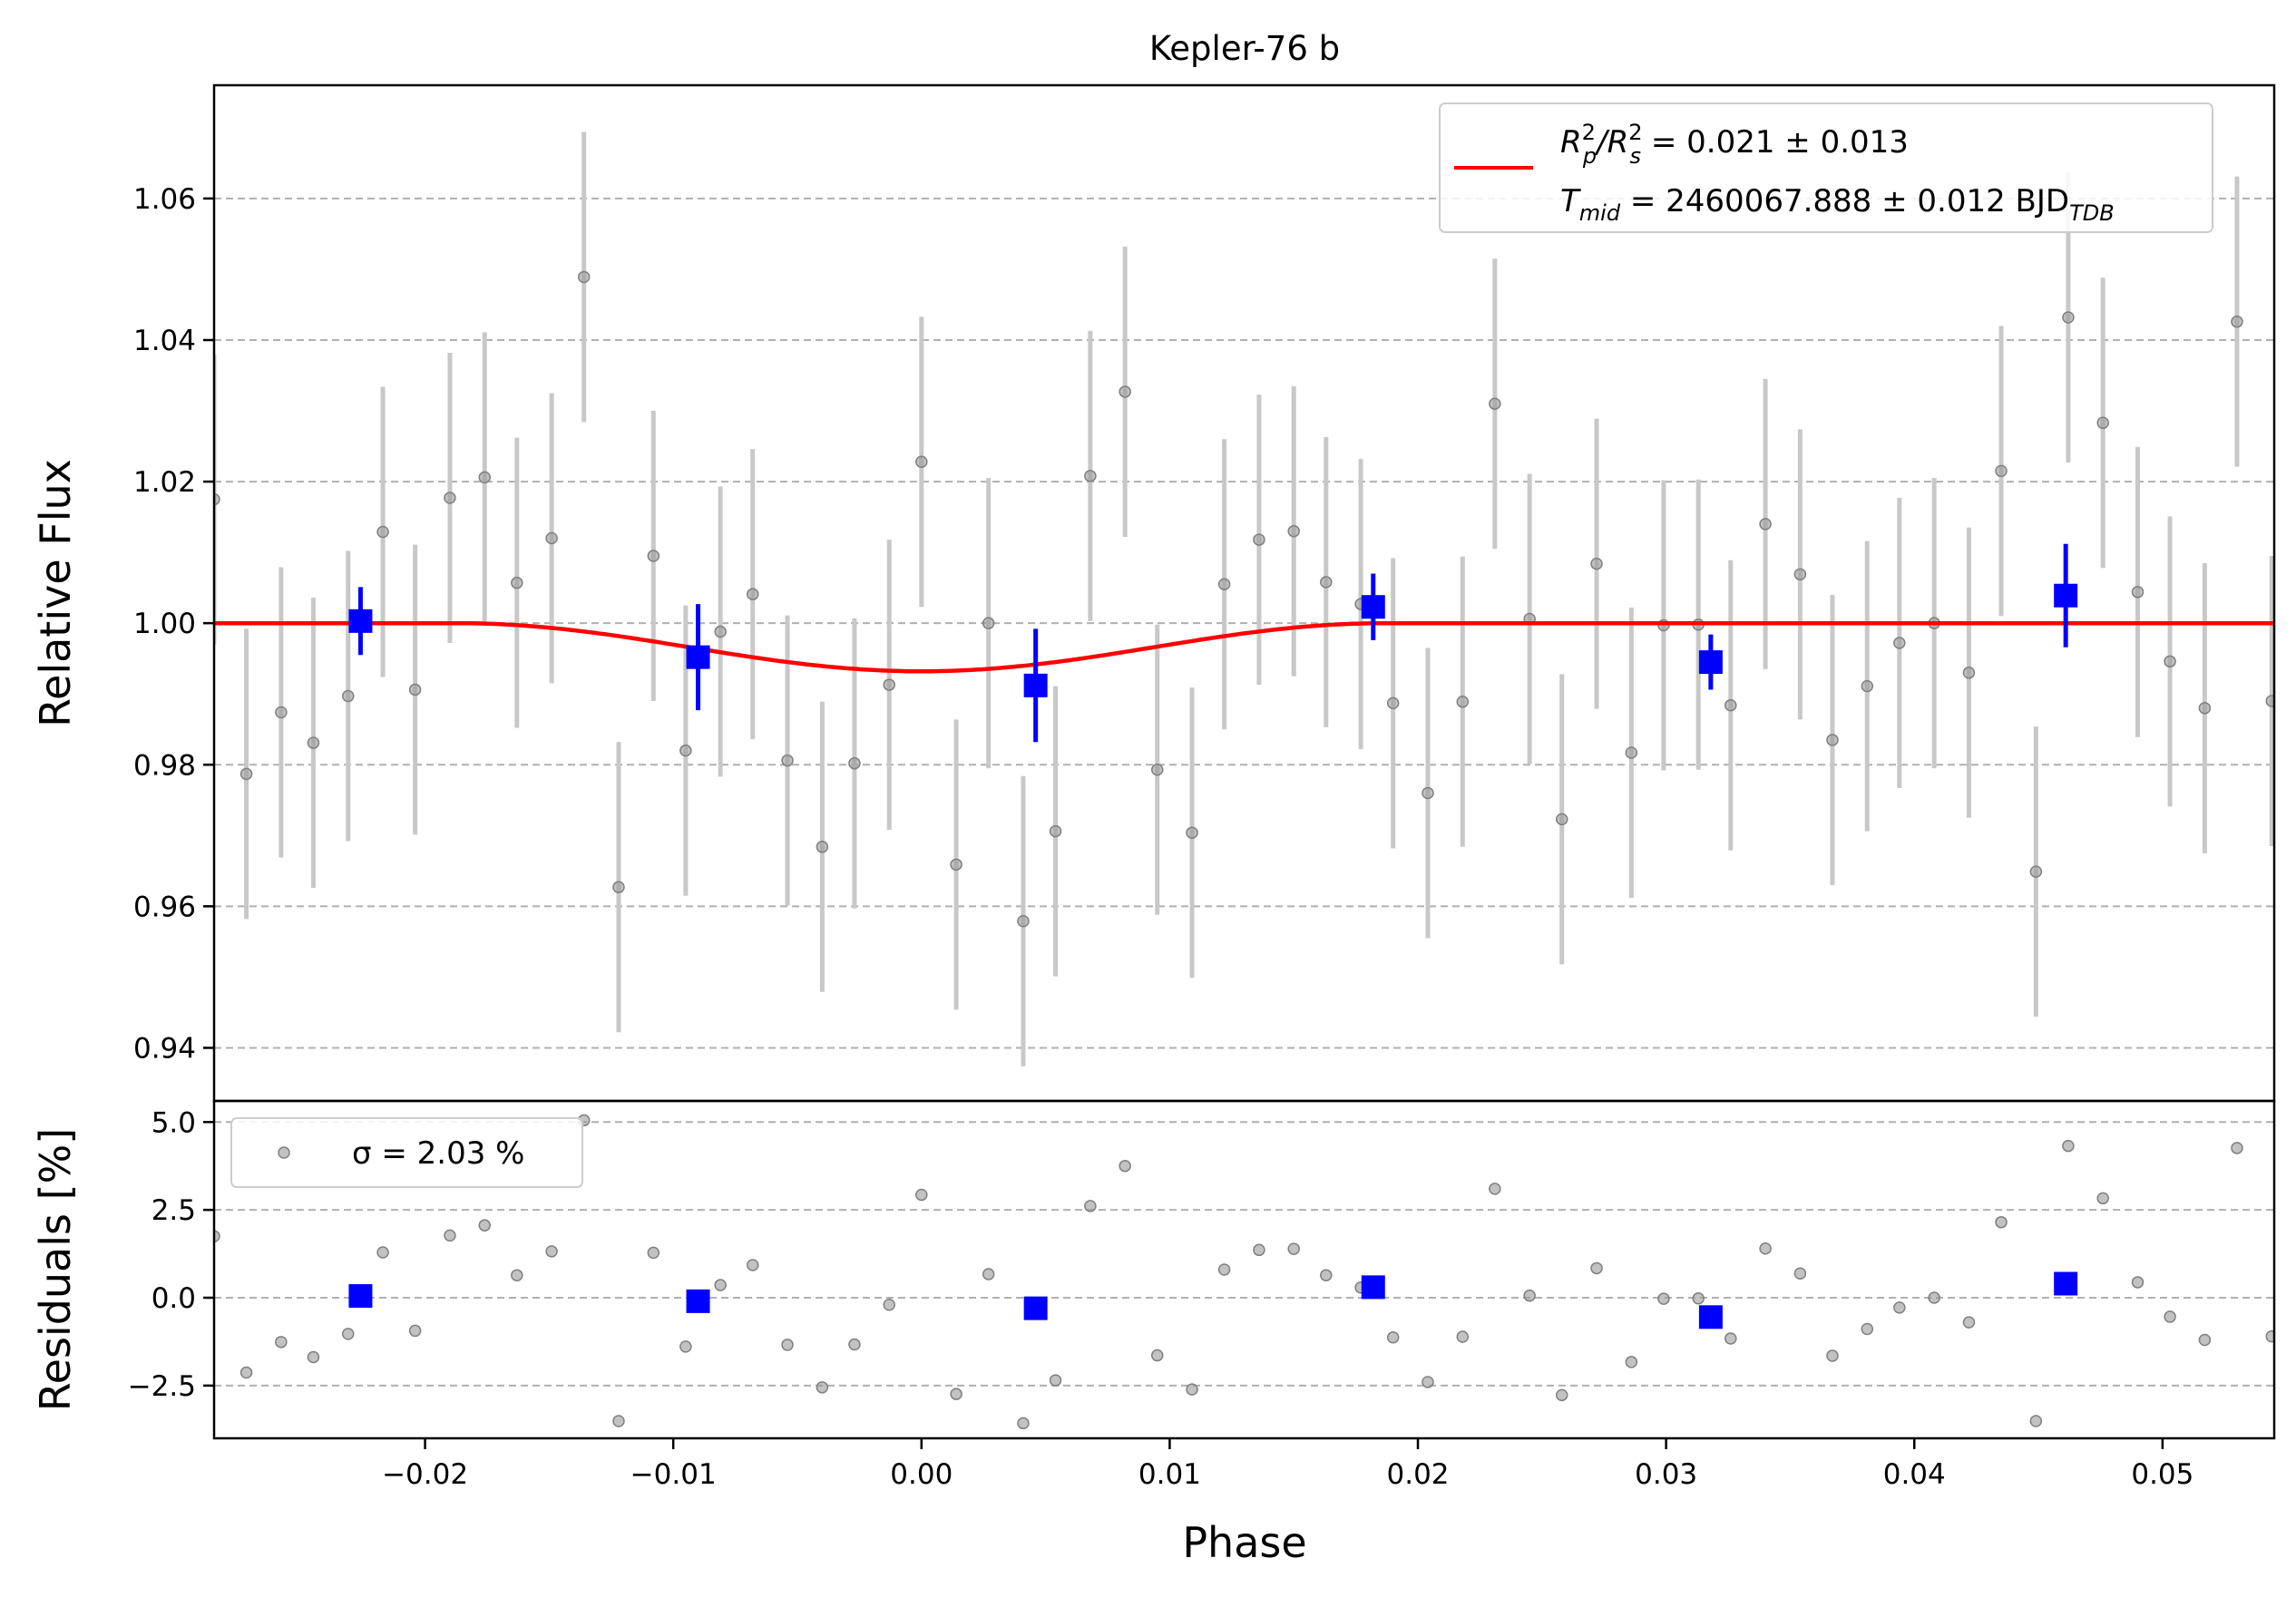  What do you see at coordinates (1419, 1474) in the screenshot?
I see `phase-xtick-label: 0.02` at bounding box center [1419, 1474].